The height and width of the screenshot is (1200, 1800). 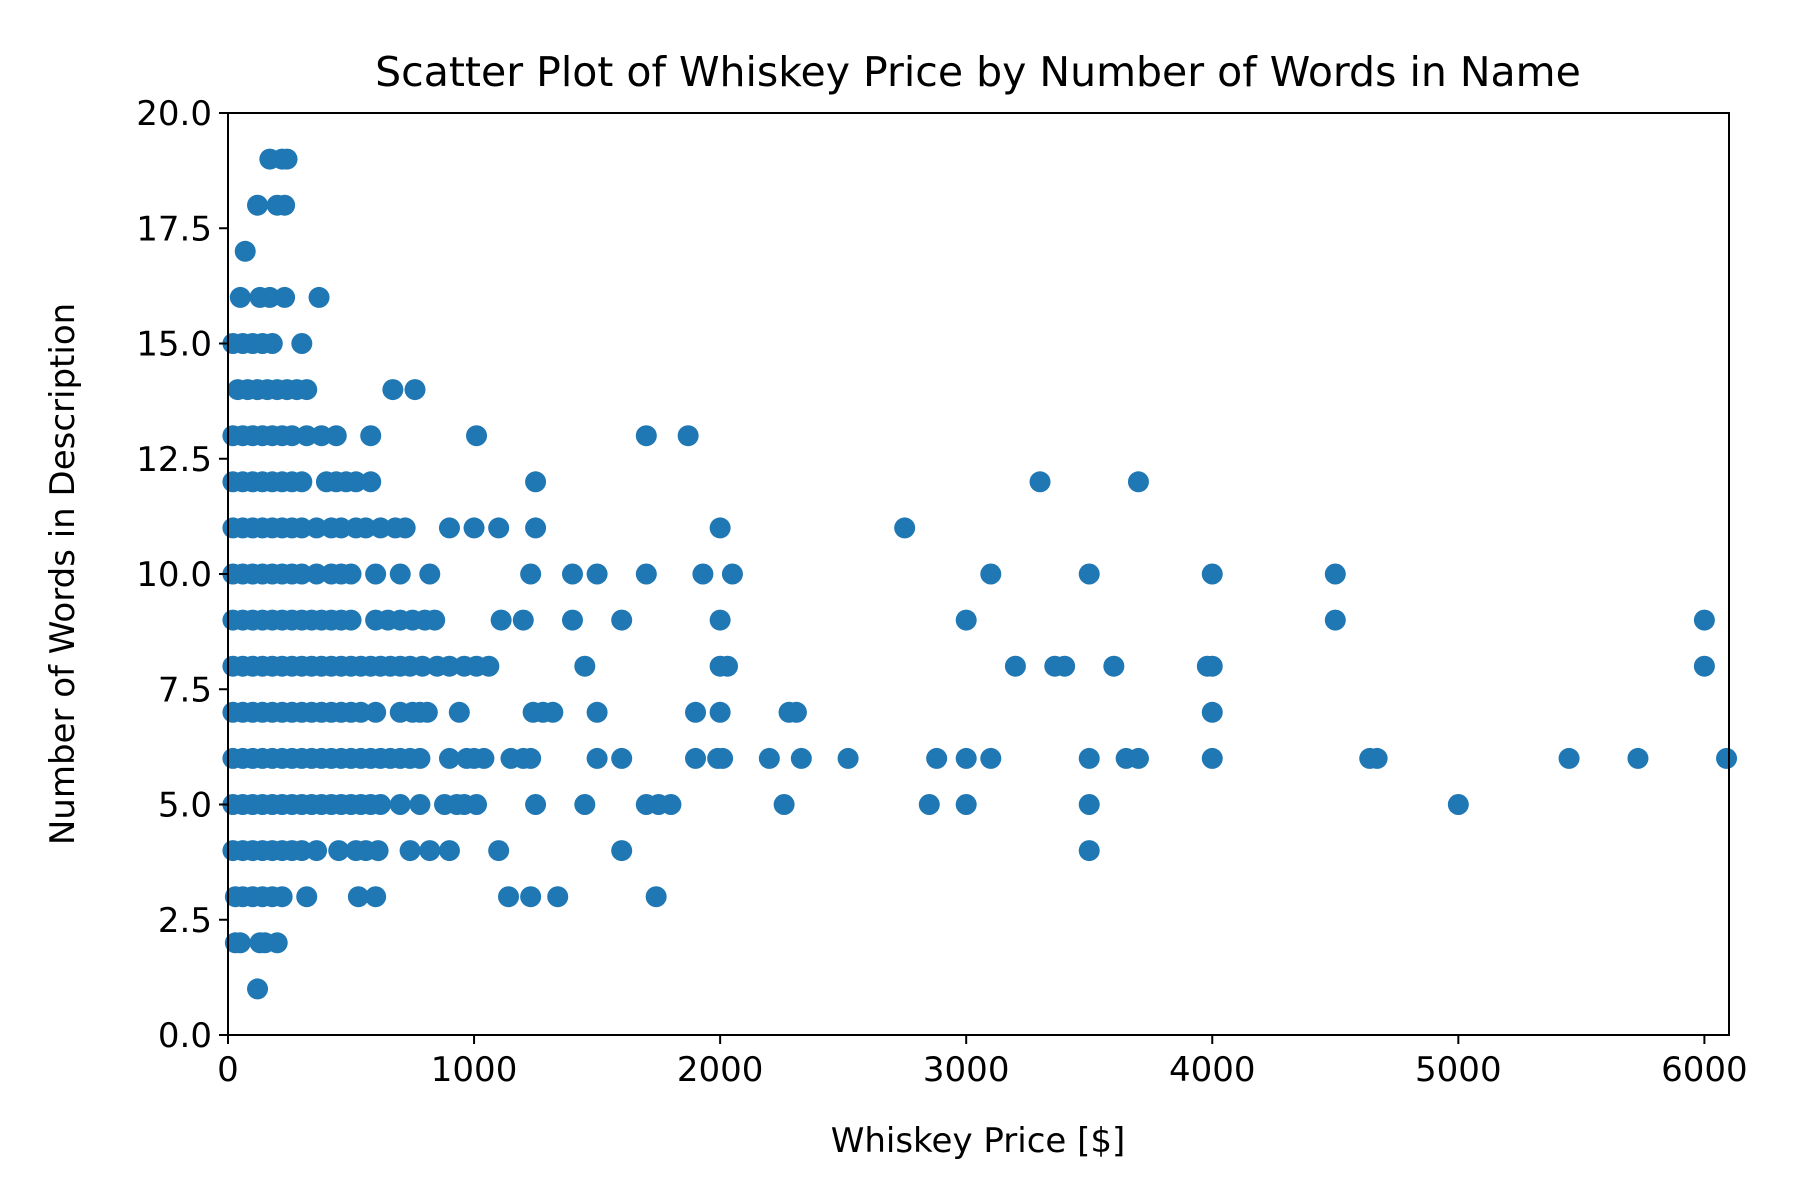 I want to click on y-tick-label: 10.0, so click(x=174, y=575).